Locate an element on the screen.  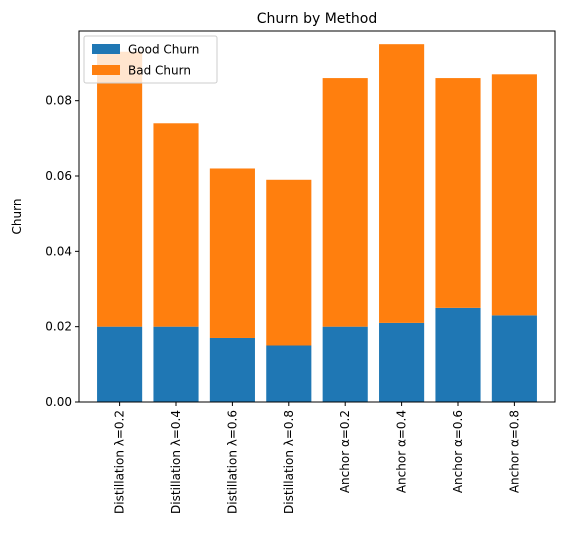
x-tick-label: Distillation λ=0.4 is located at coordinates (176, 462).